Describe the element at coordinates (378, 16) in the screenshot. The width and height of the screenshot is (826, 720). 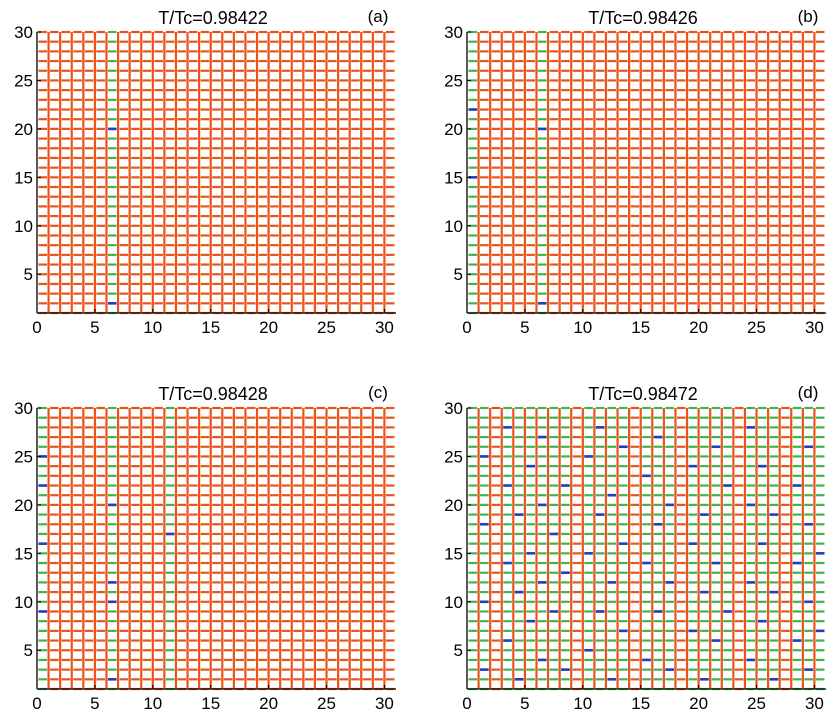
I see `panel-label: (a)` at that location.